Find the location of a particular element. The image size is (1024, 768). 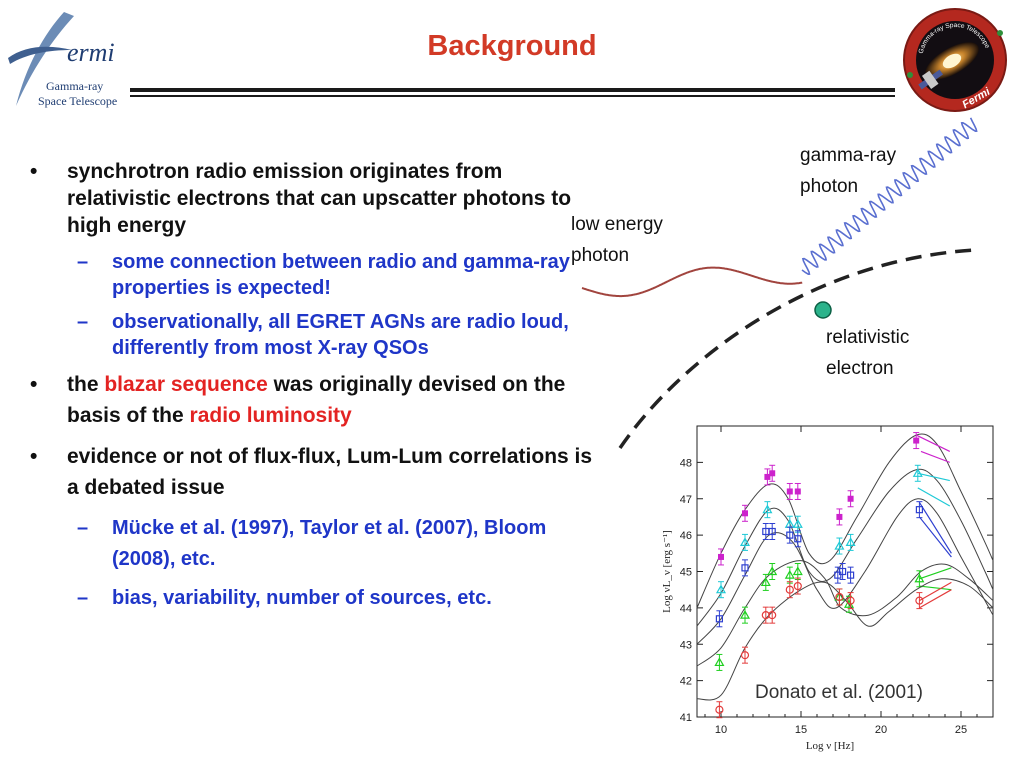

x-tick-label: 15 is located at coordinates (801, 730).